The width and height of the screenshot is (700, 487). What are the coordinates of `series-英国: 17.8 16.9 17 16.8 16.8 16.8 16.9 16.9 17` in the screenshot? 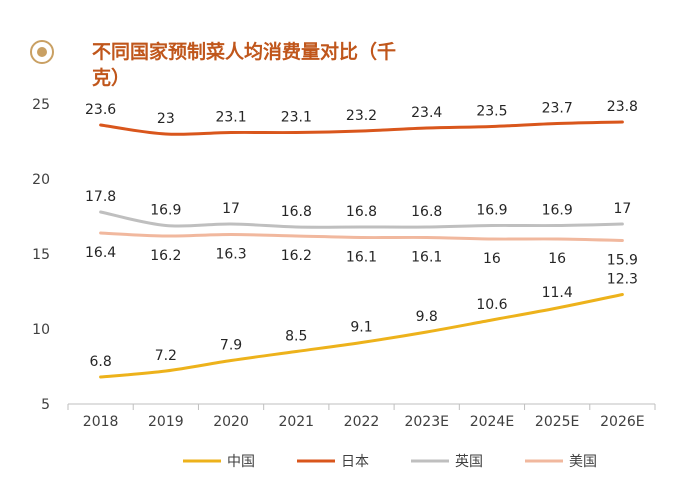 It's located at (358, 209).